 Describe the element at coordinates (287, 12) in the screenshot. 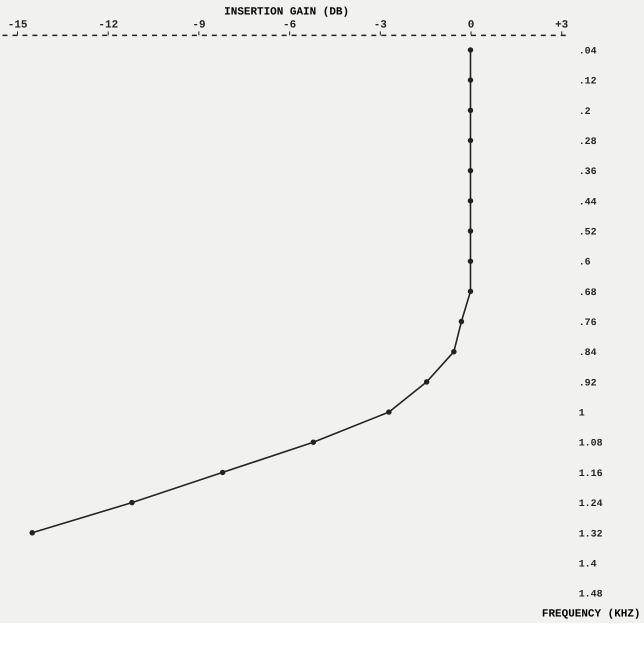

I see `x-axis-title: INSERTION GAIN (DB)` at that location.